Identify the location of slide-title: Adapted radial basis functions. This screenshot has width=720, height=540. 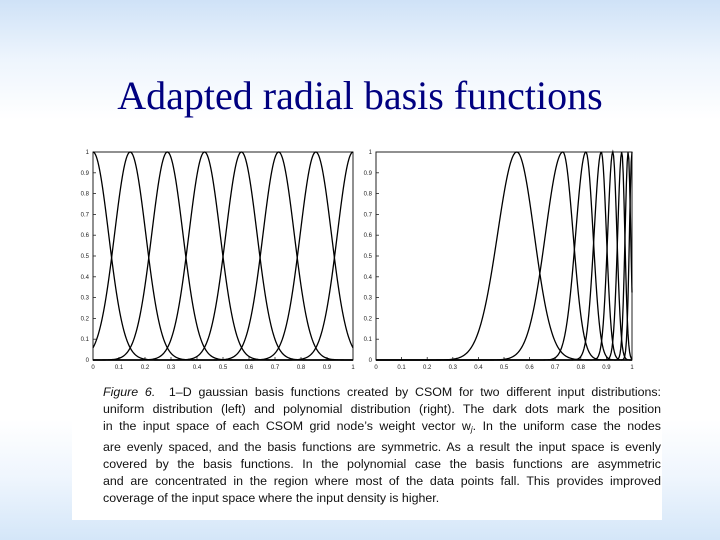
(360, 95).